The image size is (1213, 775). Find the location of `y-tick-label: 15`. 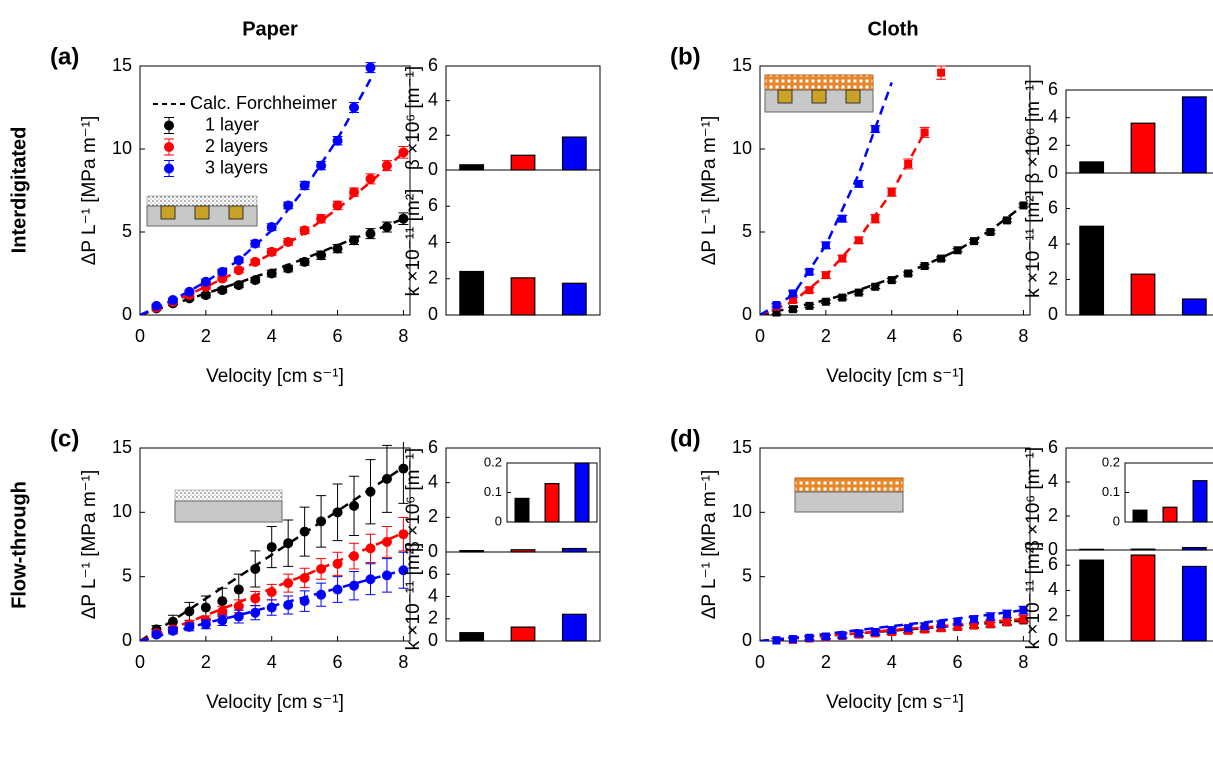

y-tick-label: 15 is located at coordinates (122, 447).